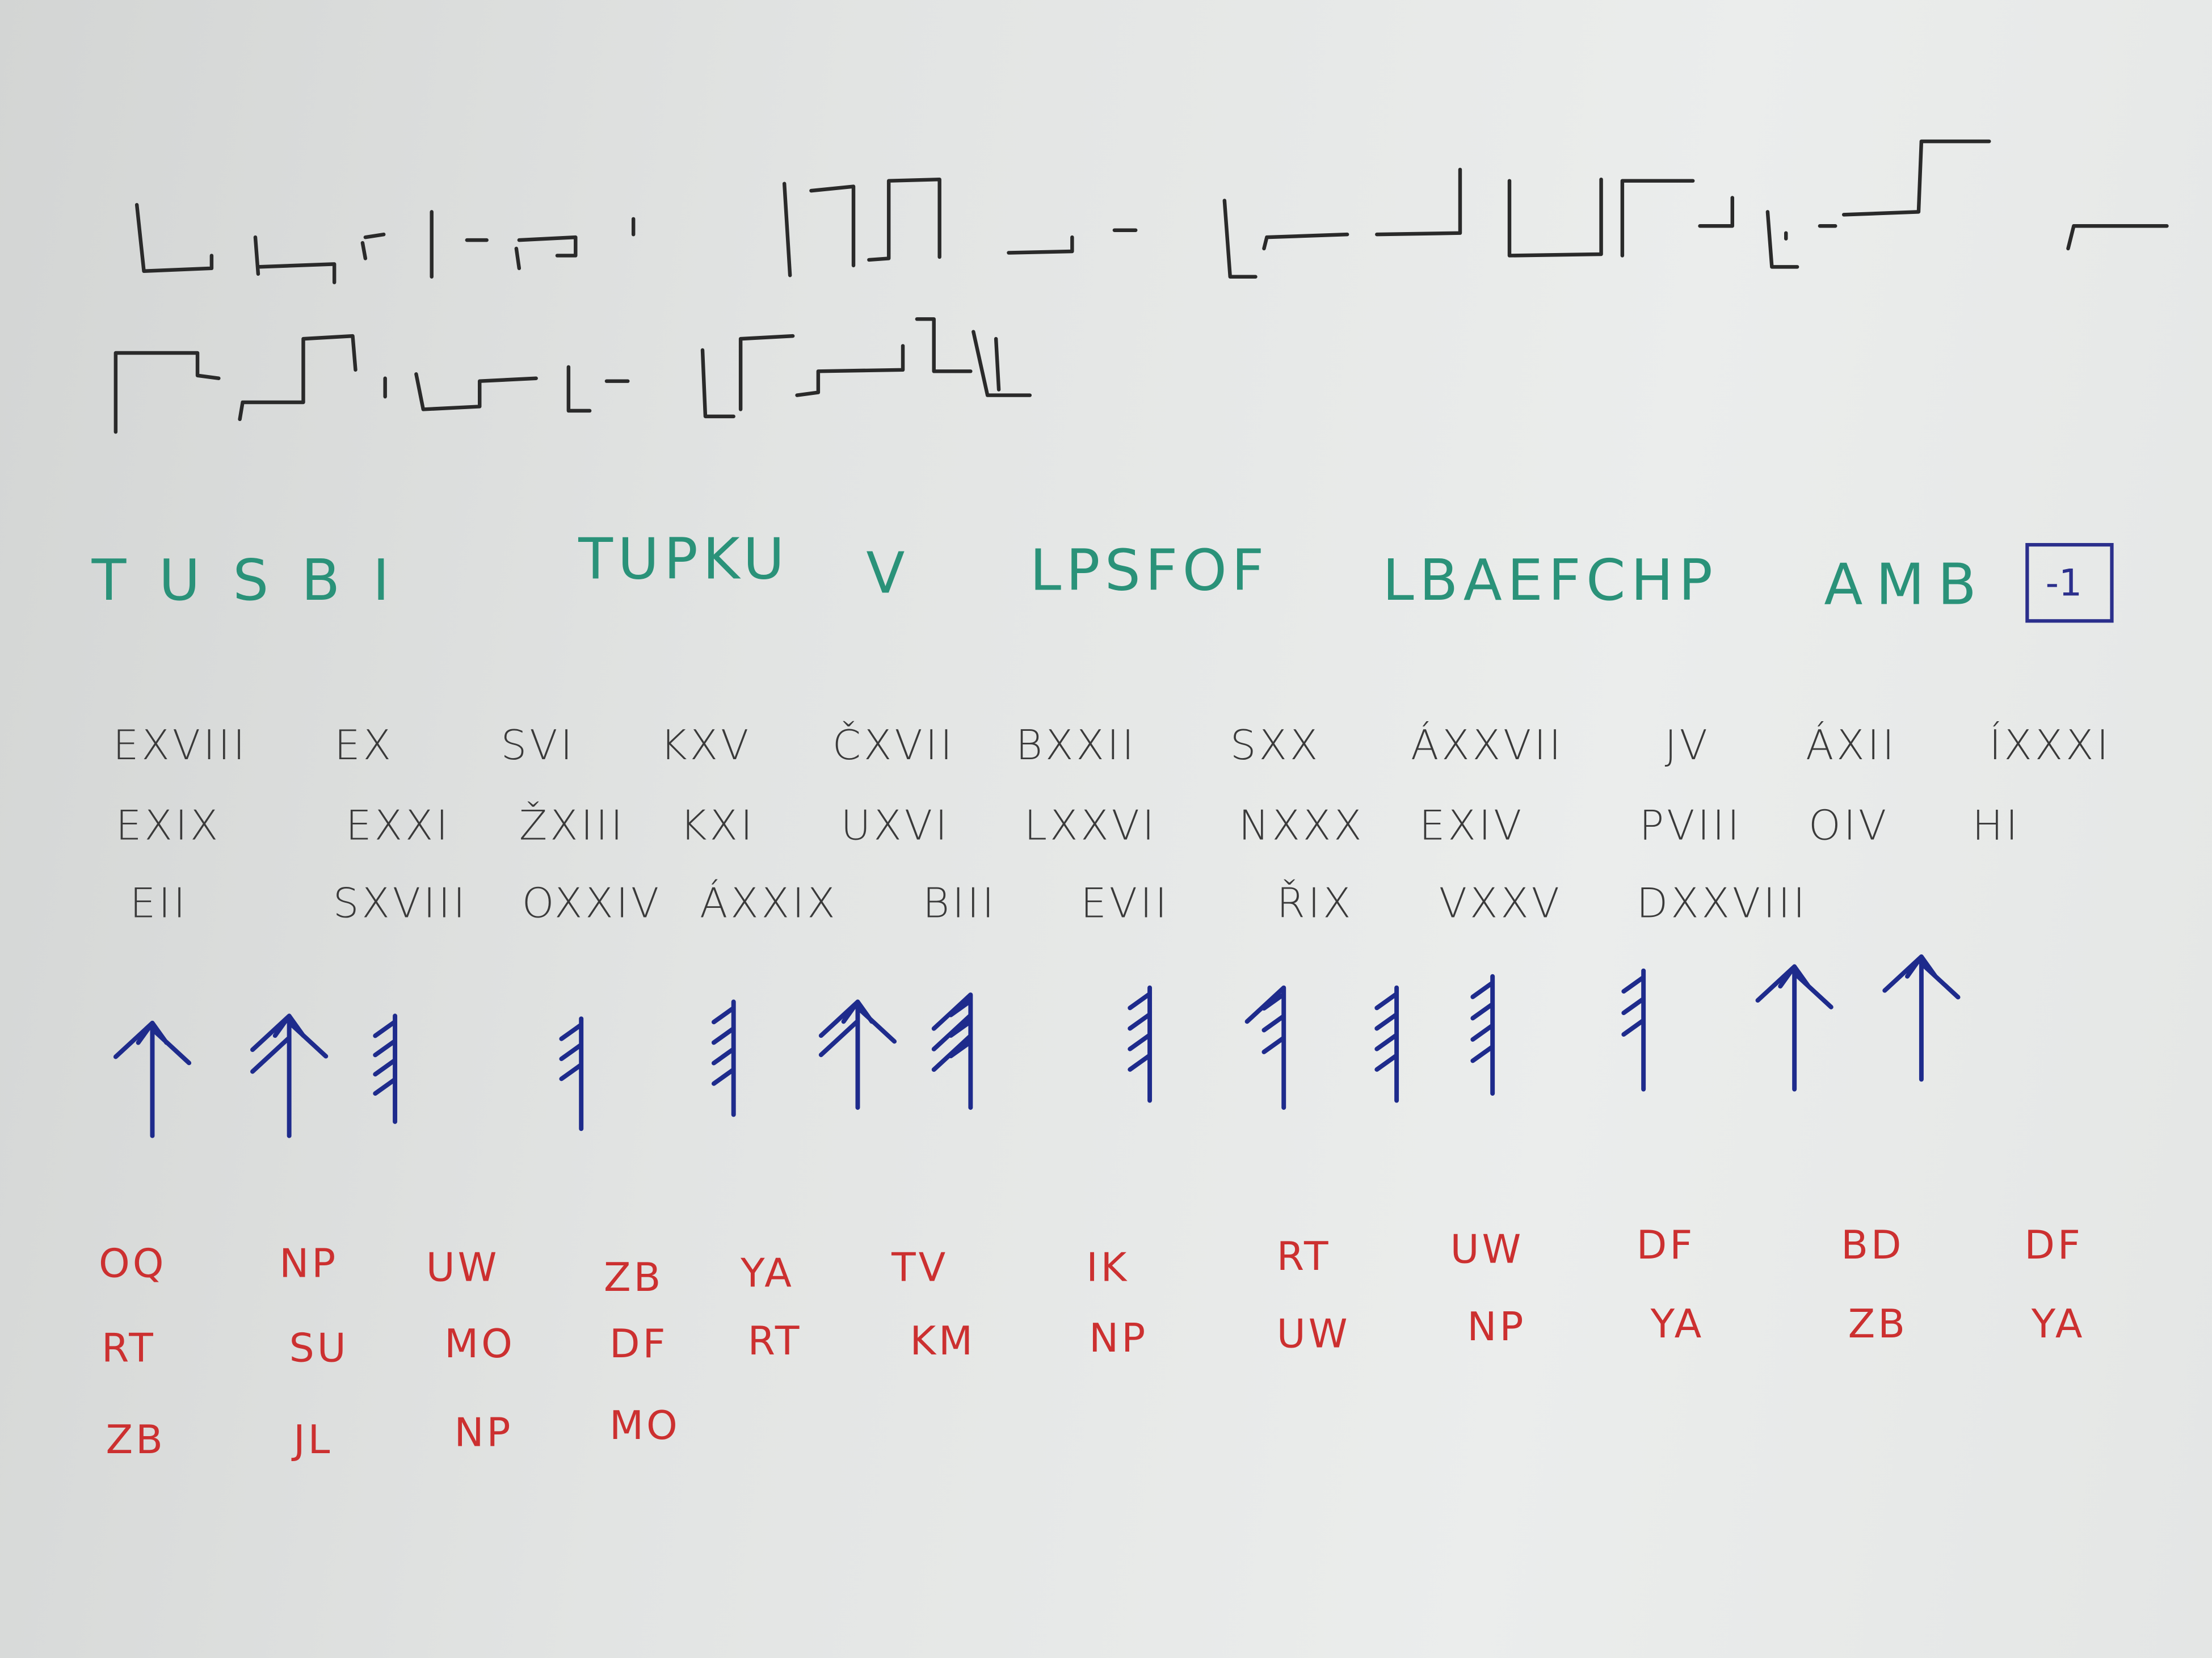 The height and width of the screenshot is (1658, 2212). What do you see at coordinates (2064, 583) in the screenshot?
I see `key-box-label: -1` at bounding box center [2064, 583].